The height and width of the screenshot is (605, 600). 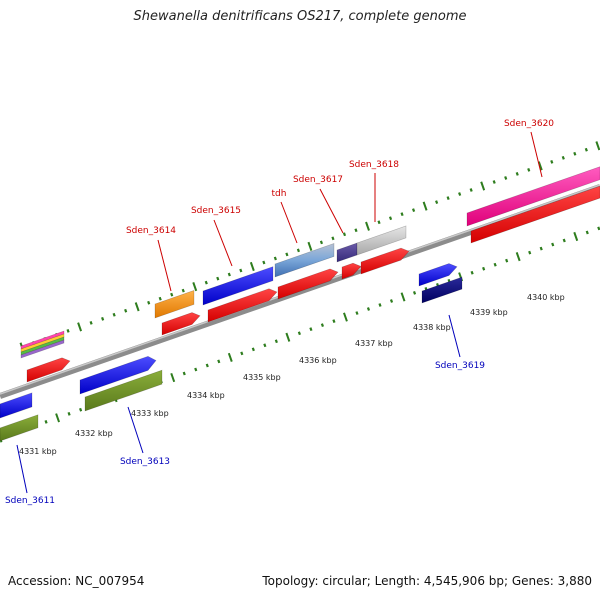 What do you see at coordinates (174, 304) in the screenshot?
I see `feature-sden3614-orange` at bounding box center [174, 304].